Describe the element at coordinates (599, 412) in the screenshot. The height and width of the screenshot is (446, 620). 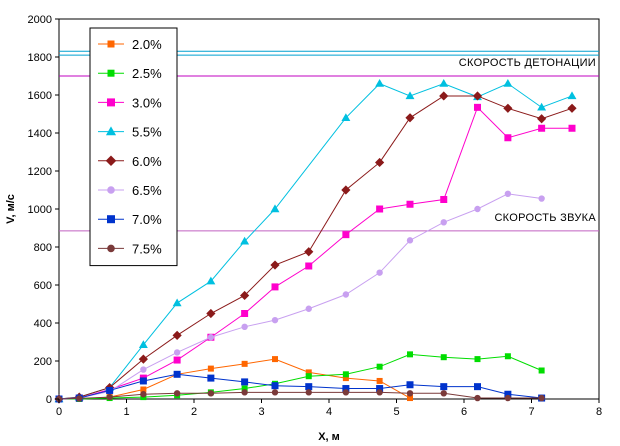
I see `x-tick-label: 8` at that location.